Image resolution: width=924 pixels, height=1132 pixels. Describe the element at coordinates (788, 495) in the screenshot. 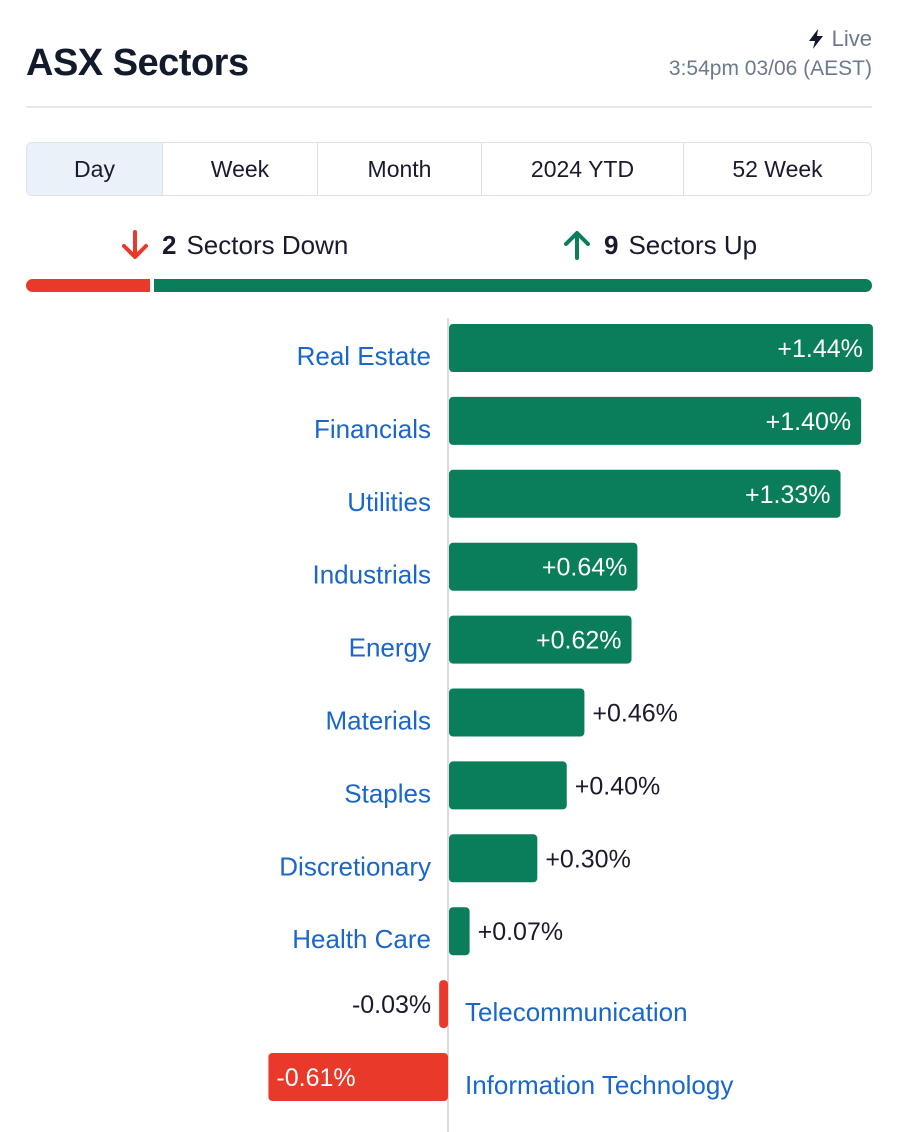

I see `value-label: +1.33%` at that location.